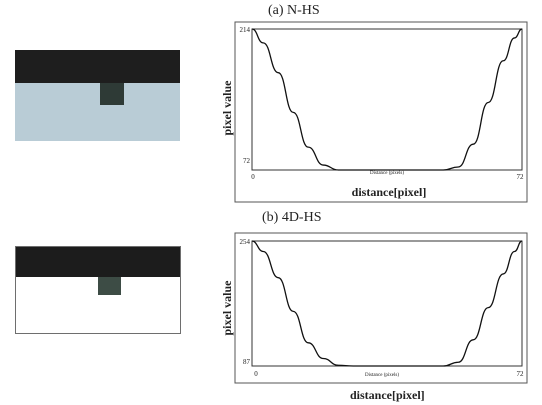 Image resolution: width=542 pixels, height=405 pixels. I want to click on figure-a-sample-image, so click(97, 95).